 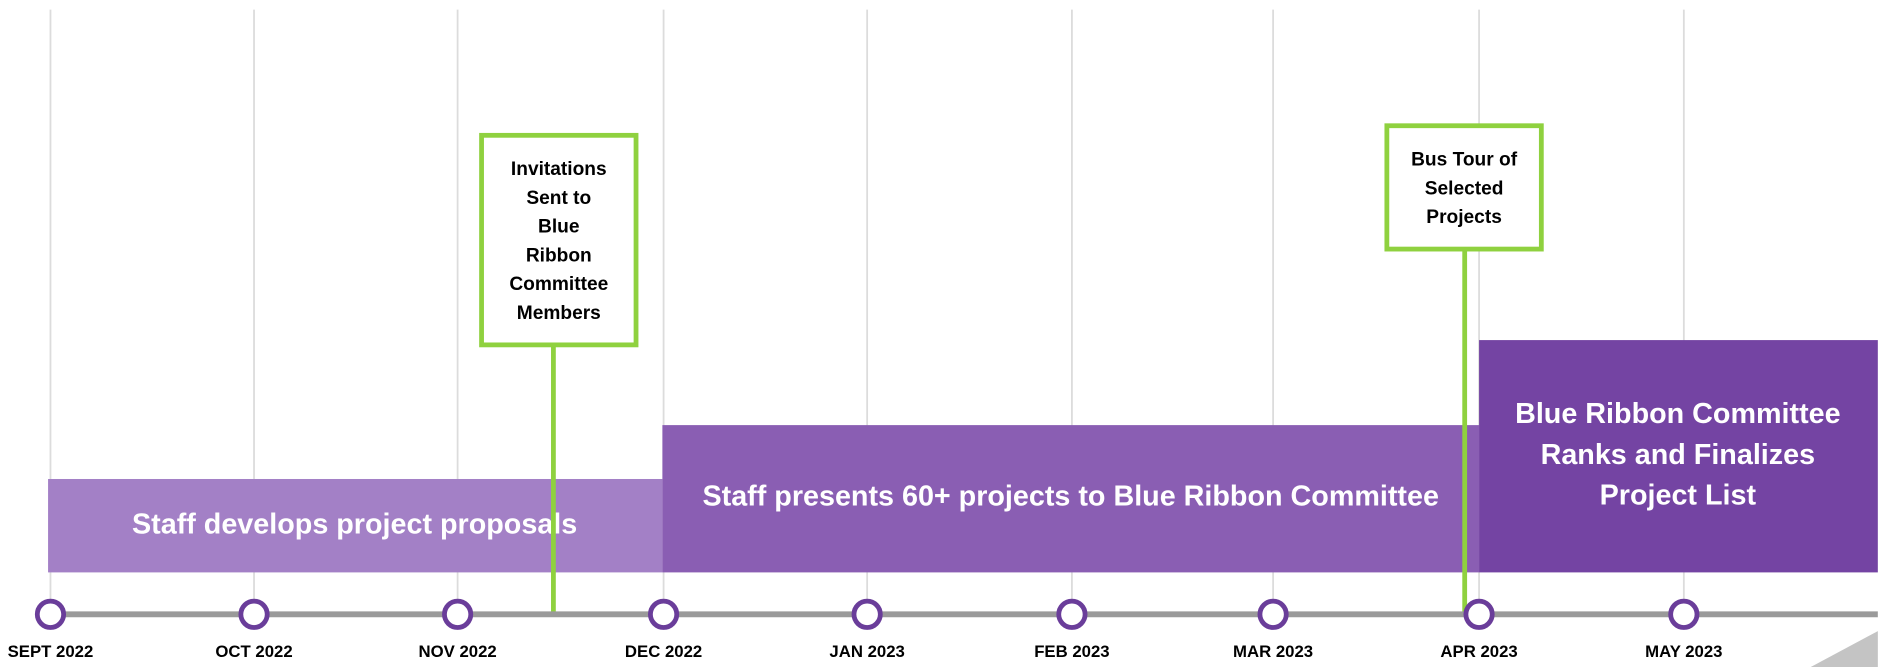 I want to click on month-label: SEPT 2022, so click(x=51, y=651).